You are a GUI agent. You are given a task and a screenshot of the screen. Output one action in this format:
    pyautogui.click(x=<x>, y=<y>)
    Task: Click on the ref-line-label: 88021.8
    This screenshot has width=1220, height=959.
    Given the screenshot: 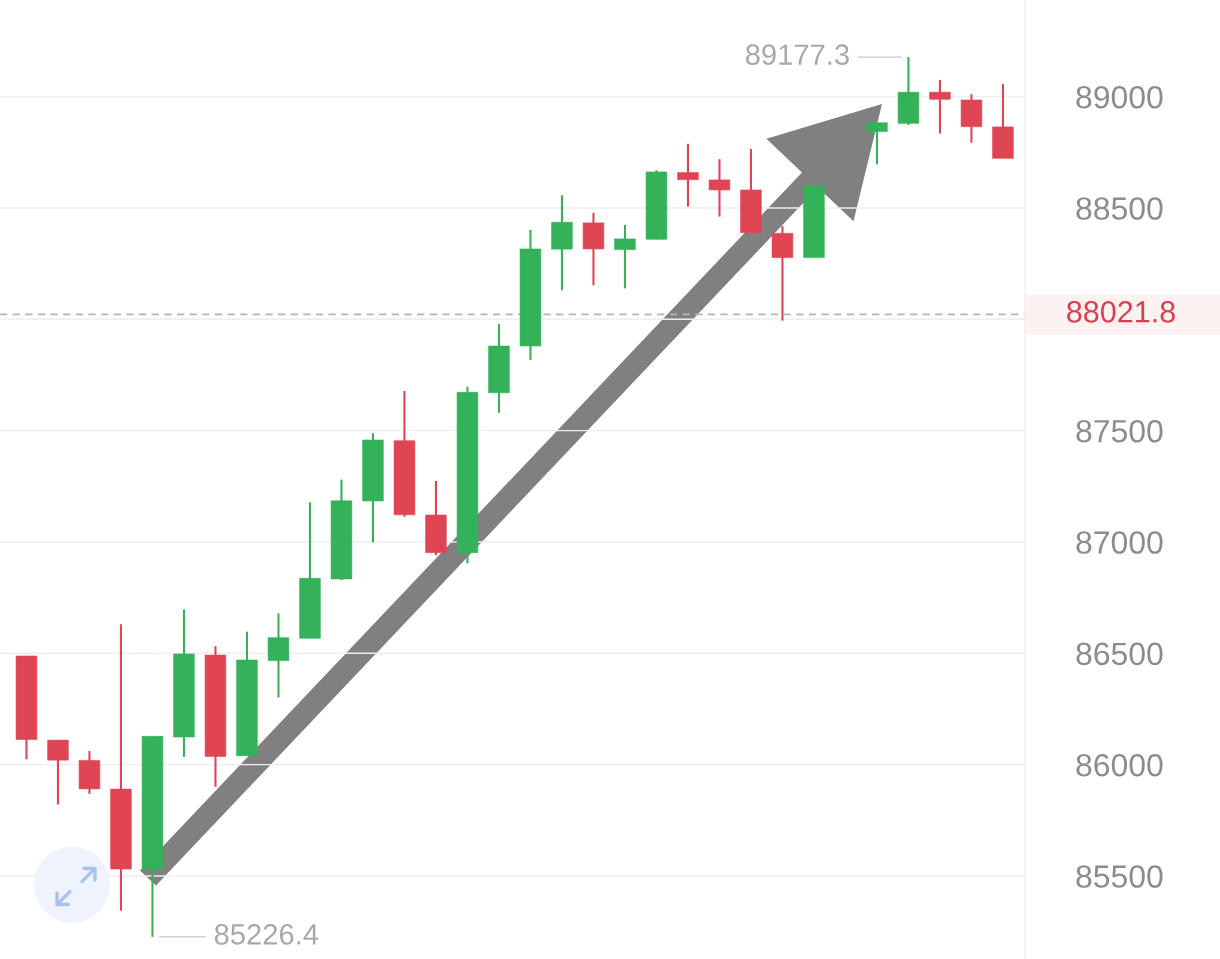 What is the action you would take?
    pyautogui.click(x=1121, y=312)
    